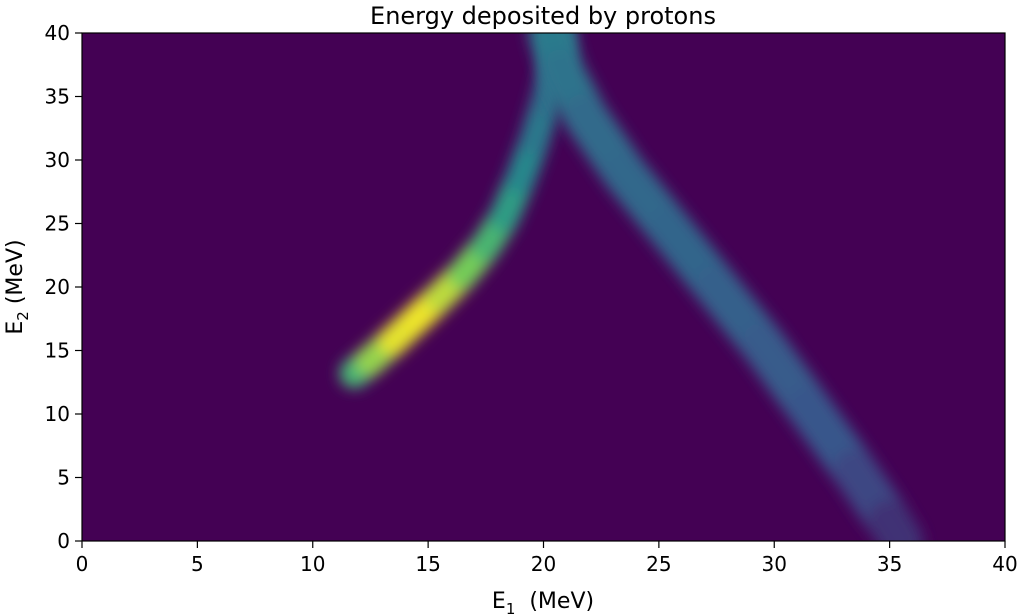 Image resolution: width=1020 pixels, height=614 pixels. What do you see at coordinates (15, 328) in the screenshot?
I see `y-axis-label-main: E` at bounding box center [15, 328].